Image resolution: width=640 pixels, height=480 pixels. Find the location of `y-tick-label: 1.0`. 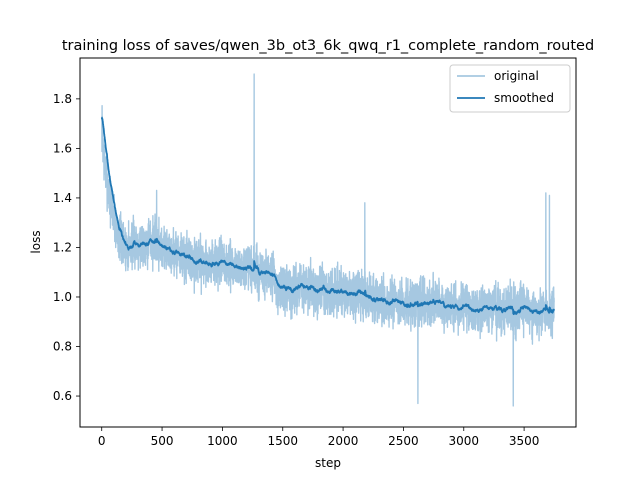

y-tick-label: 1.0 is located at coordinates (62, 297).